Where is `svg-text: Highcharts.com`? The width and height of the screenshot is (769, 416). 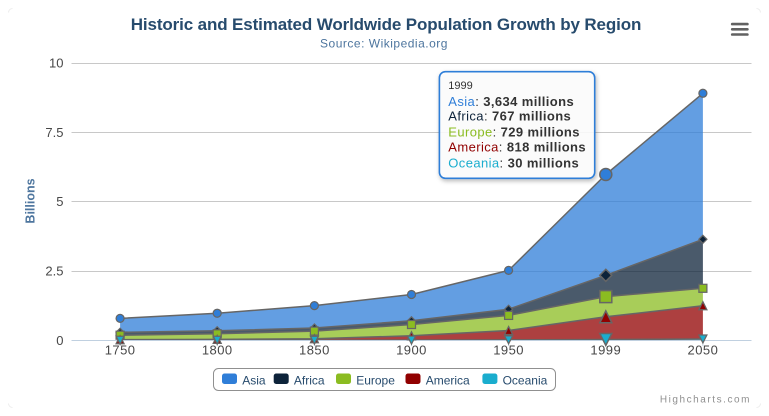
svg-text: Highcharts.com is located at coordinates (705, 400).